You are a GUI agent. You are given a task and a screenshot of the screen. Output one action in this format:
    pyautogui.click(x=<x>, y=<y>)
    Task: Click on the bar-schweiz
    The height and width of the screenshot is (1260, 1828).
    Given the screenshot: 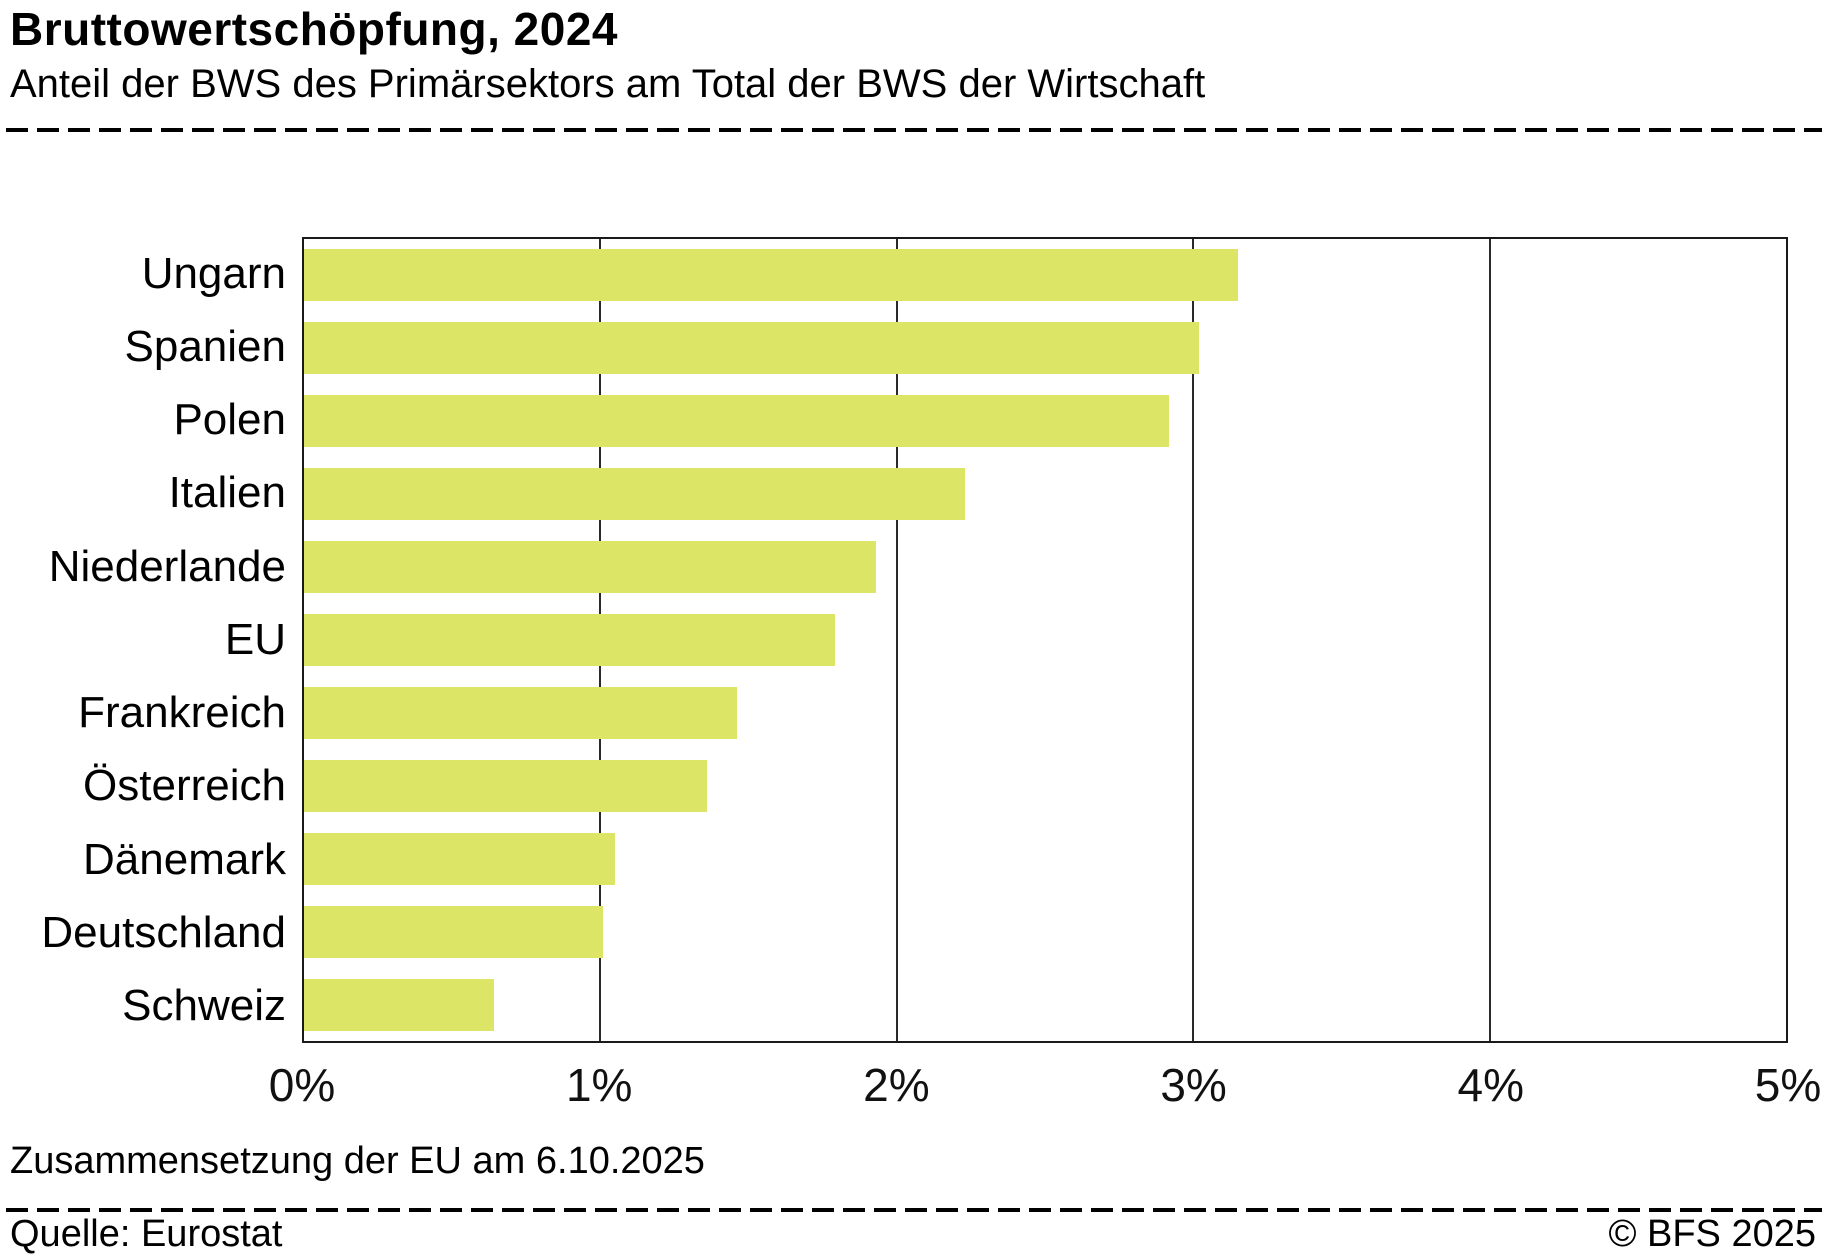 What is the action you would take?
    pyautogui.click(x=399, y=1004)
    